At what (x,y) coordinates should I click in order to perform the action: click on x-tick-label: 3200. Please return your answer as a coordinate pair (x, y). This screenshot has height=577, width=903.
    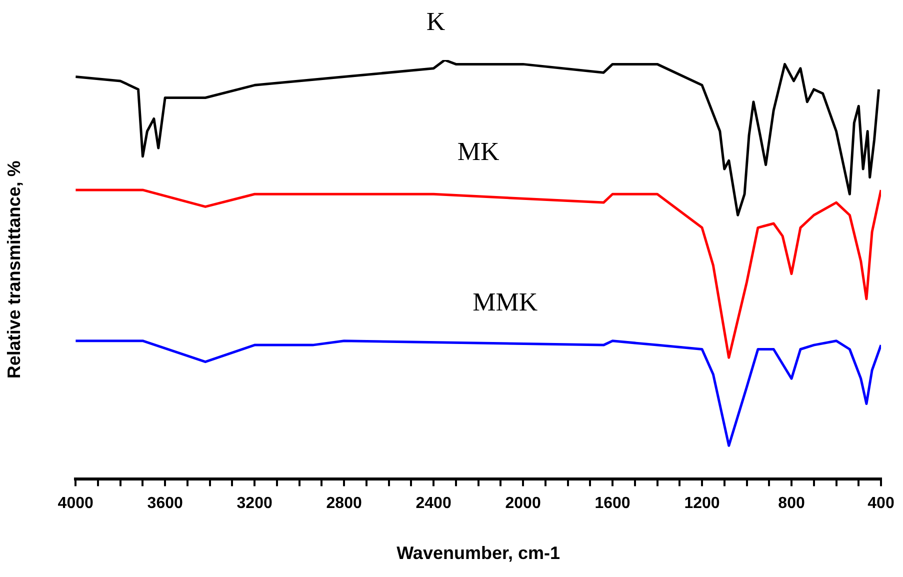
    Looking at the image, I should click on (254, 503).